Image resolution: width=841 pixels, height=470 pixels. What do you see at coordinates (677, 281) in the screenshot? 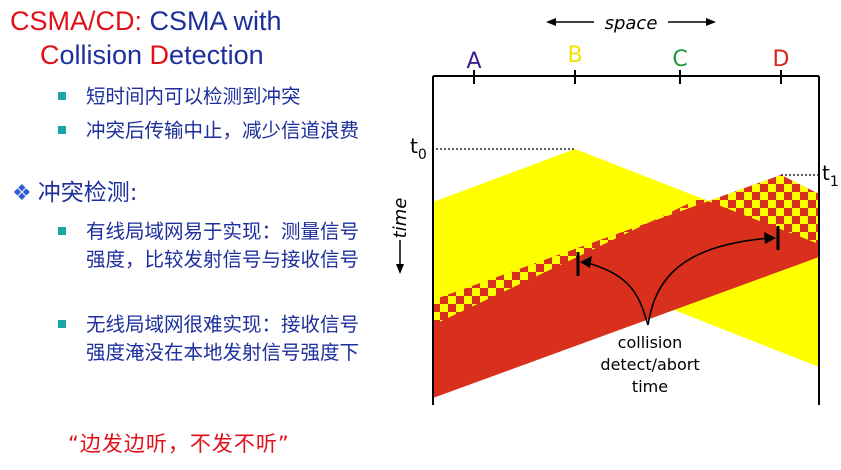
I see `annotation-arrows` at bounding box center [677, 281].